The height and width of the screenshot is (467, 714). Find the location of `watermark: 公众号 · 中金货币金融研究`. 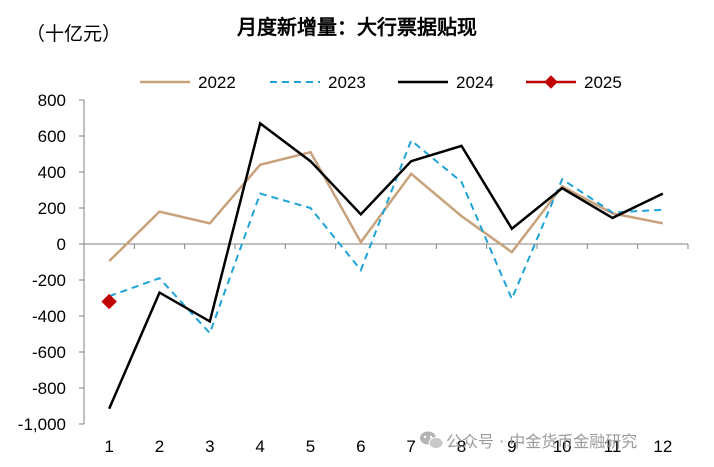

watermark: 公众号 · 中金货币金融研究 is located at coordinates (528, 441).